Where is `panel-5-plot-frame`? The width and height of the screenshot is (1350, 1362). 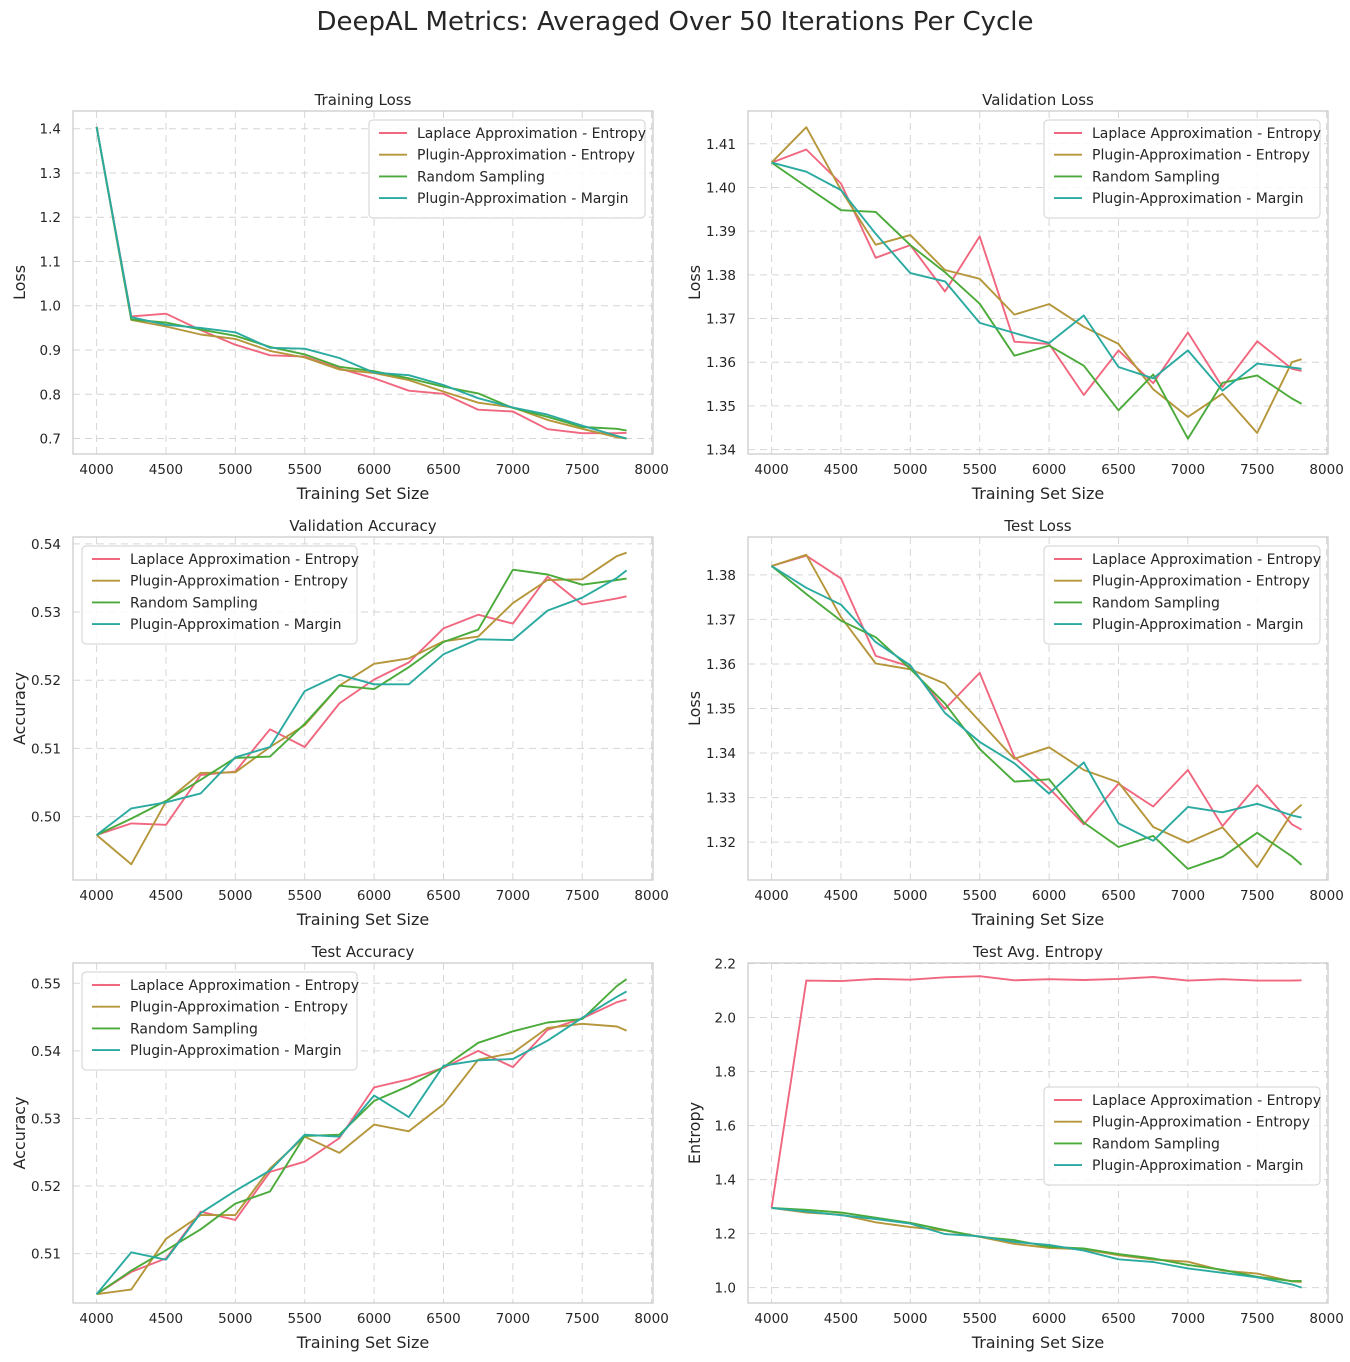 panel-5-plot-frame is located at coordinates (363, 1133).